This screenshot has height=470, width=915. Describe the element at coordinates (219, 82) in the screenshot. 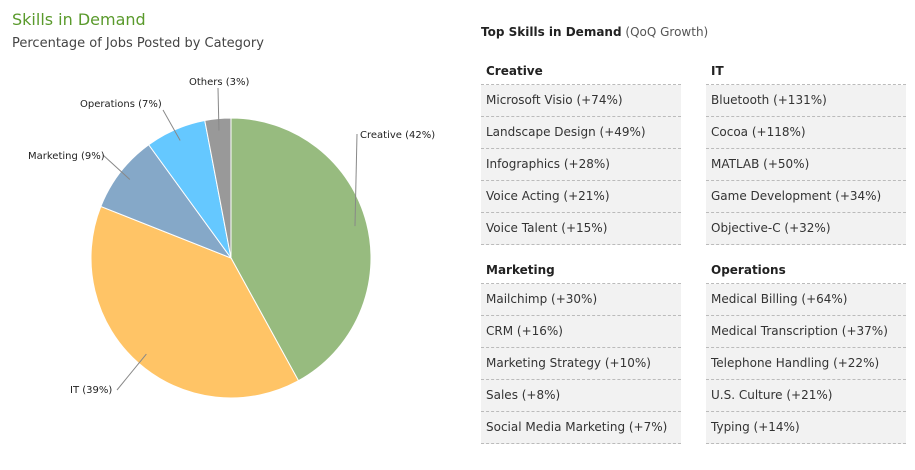

I see `slice-label-others: Others (3%)` at that location.